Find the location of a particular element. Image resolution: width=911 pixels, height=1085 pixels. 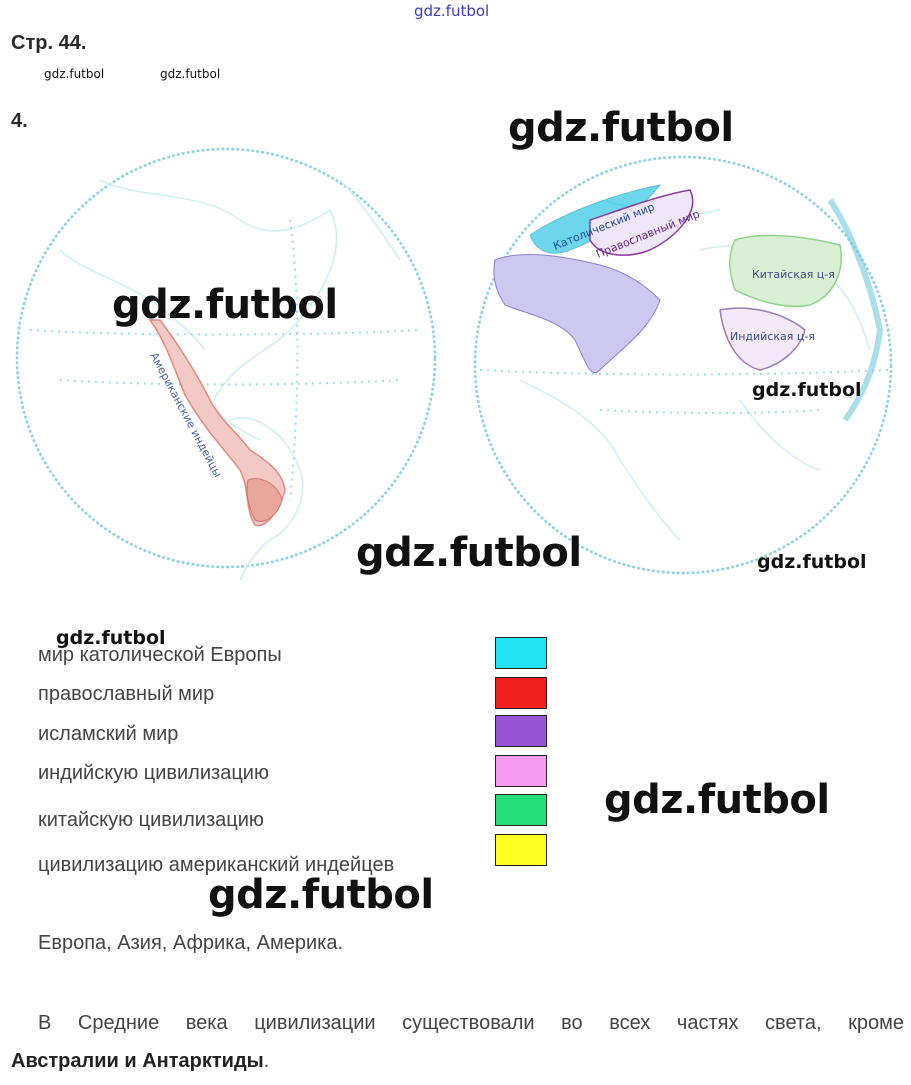

watermark-mid-2: gdz.futbol is located at coordinates (812, 562).